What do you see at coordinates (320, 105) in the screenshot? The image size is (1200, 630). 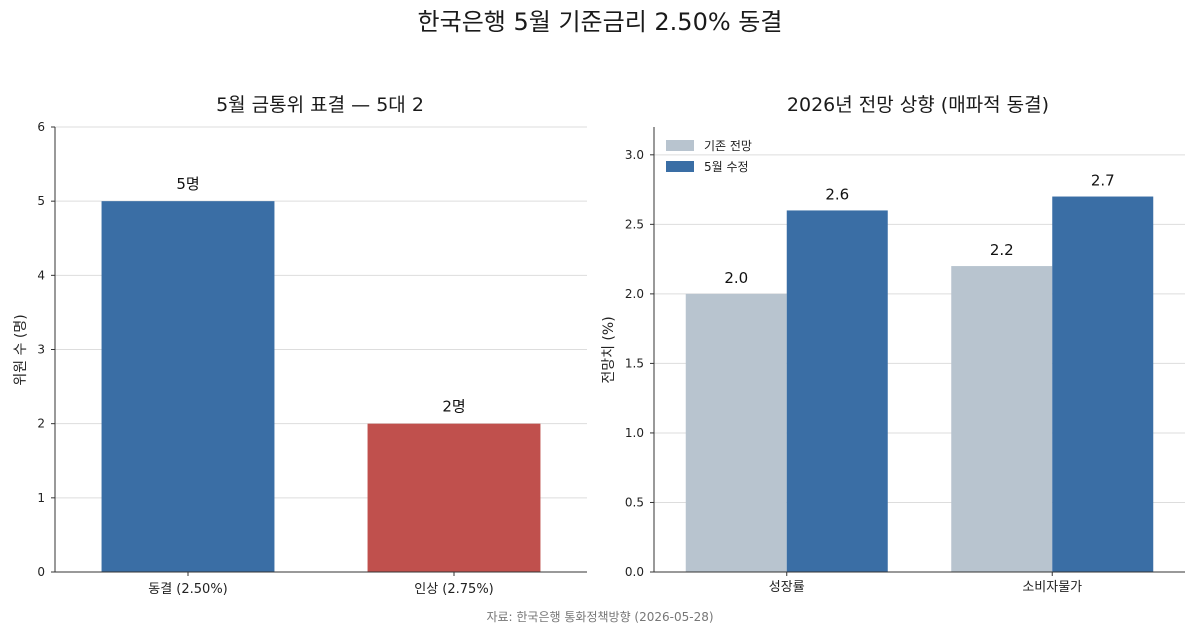 I see `vote-chart-title: 5월 금통위 표결 — 5대 2` at bounding box center [320, 105].